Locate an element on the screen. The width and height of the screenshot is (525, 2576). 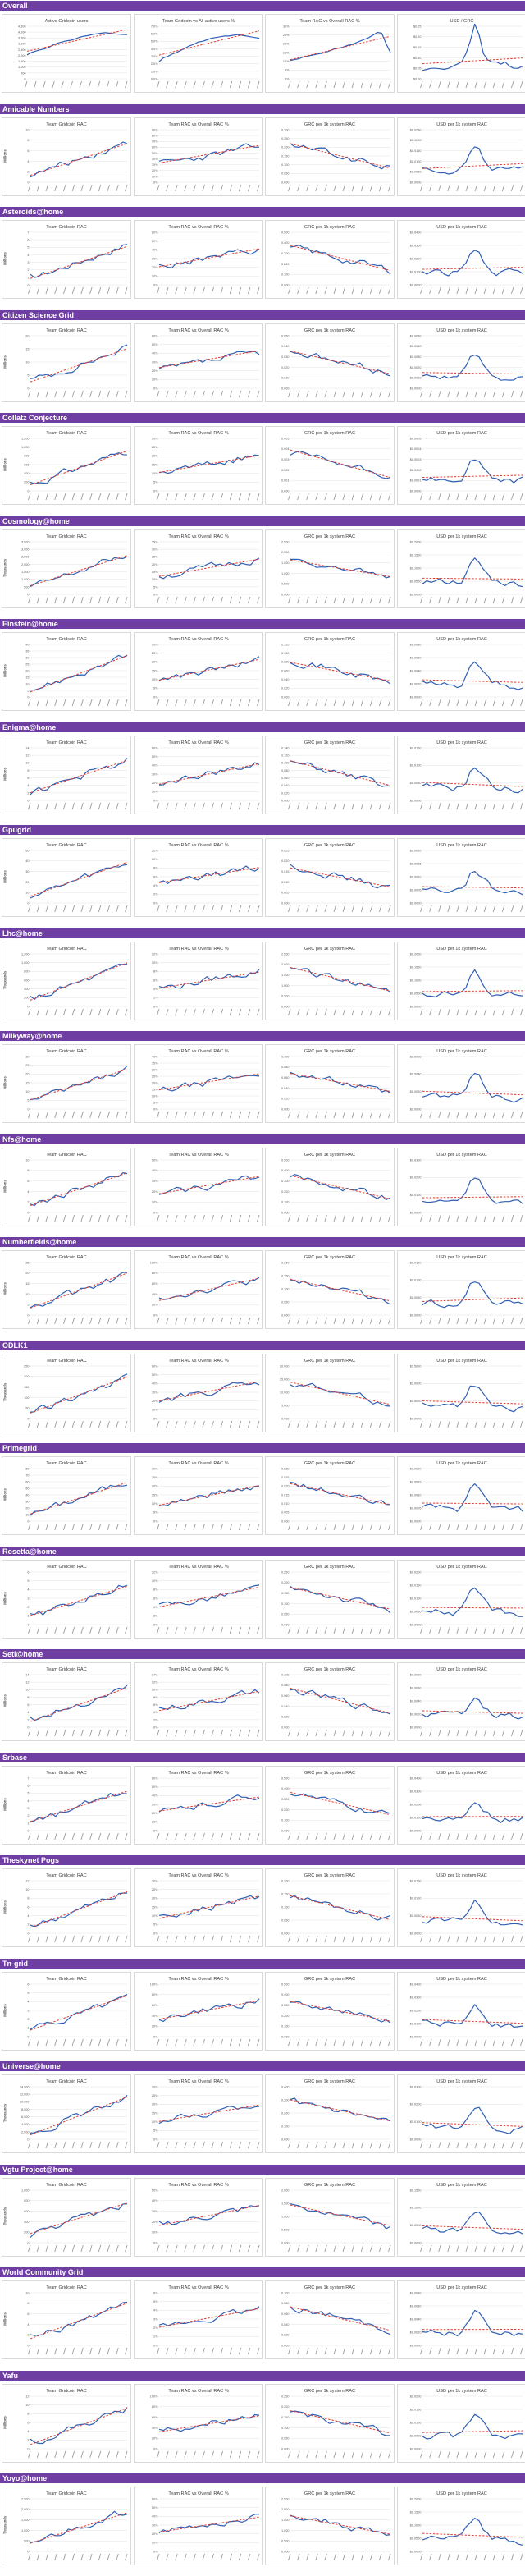
y-tick-label: 200 is located at coordinates (27, 998).